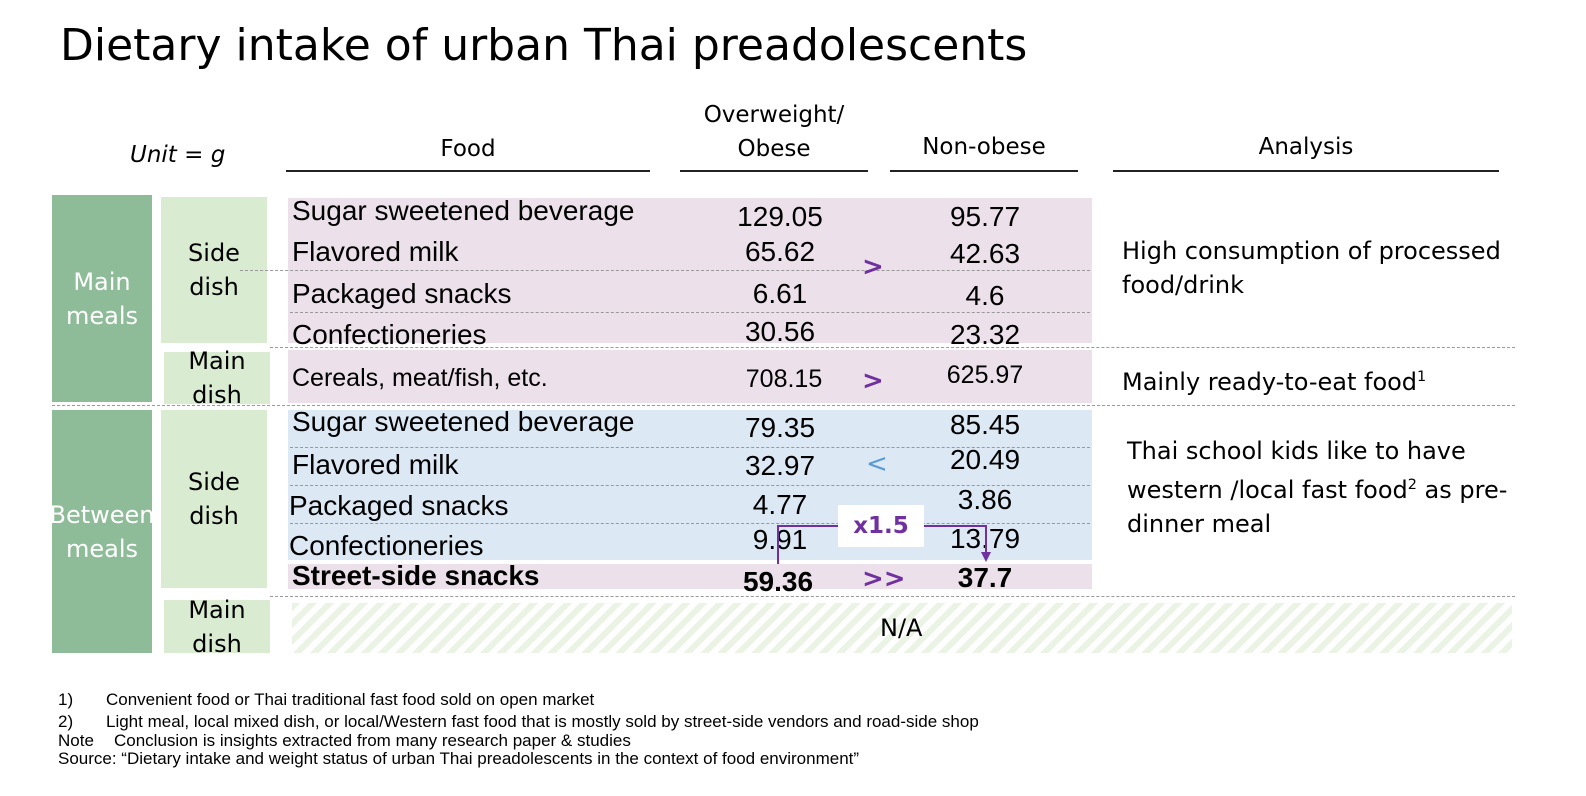  Describe the element at coordinates (984, 147) in the screenshot. I see `header-nonobese-label: Non-obese` at that location.